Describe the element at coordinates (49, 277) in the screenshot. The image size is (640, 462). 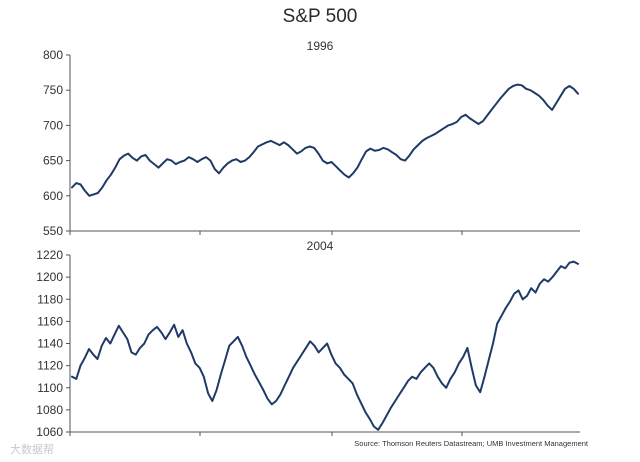
I see `y-tick-label-2004-1200: 1200` at that location.